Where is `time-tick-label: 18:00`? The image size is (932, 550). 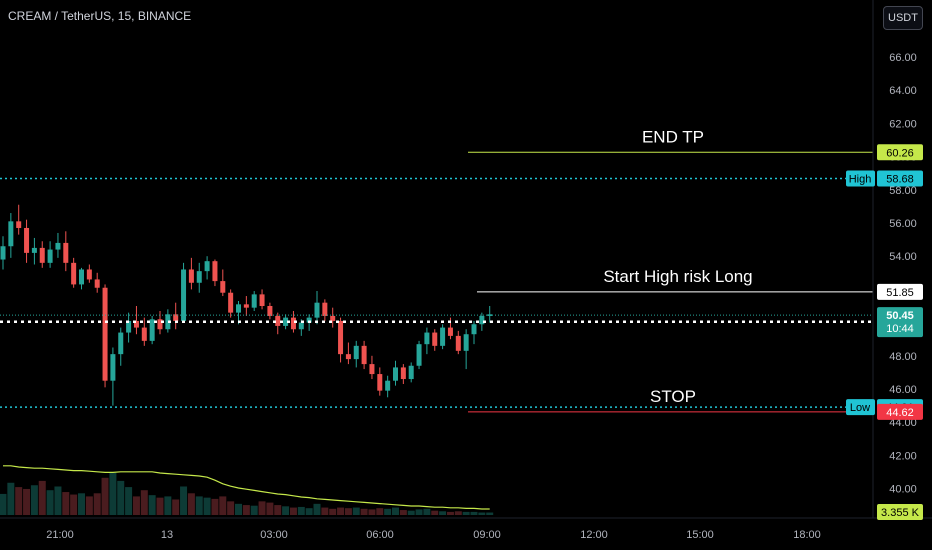
time-tick-label: 18:00 is located at coordinates (807, 535).